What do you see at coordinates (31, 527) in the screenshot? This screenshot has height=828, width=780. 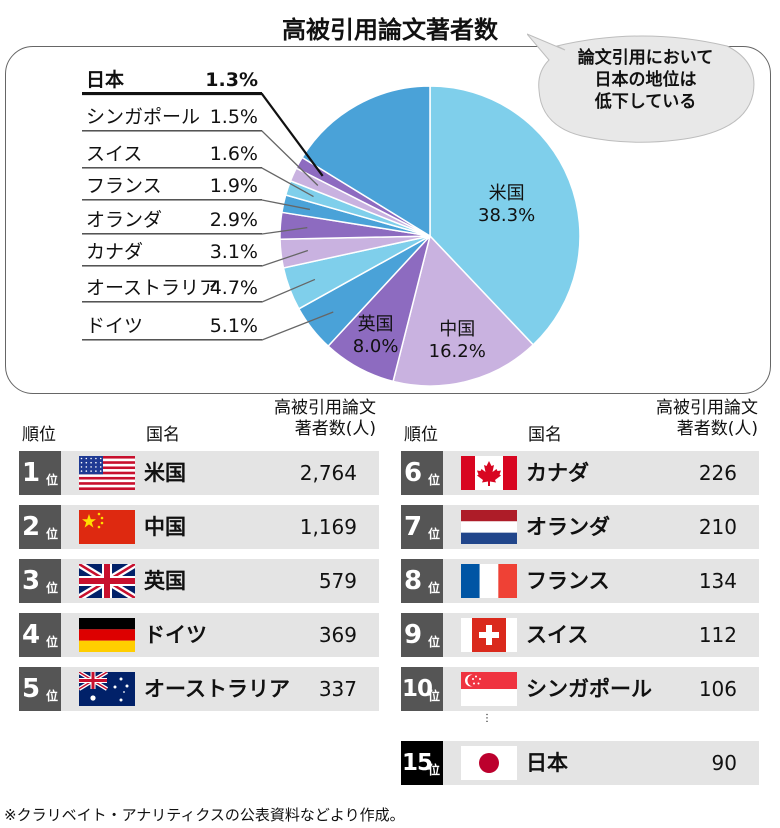 I see `rank-number: 2` at bounding box center [31, 527].